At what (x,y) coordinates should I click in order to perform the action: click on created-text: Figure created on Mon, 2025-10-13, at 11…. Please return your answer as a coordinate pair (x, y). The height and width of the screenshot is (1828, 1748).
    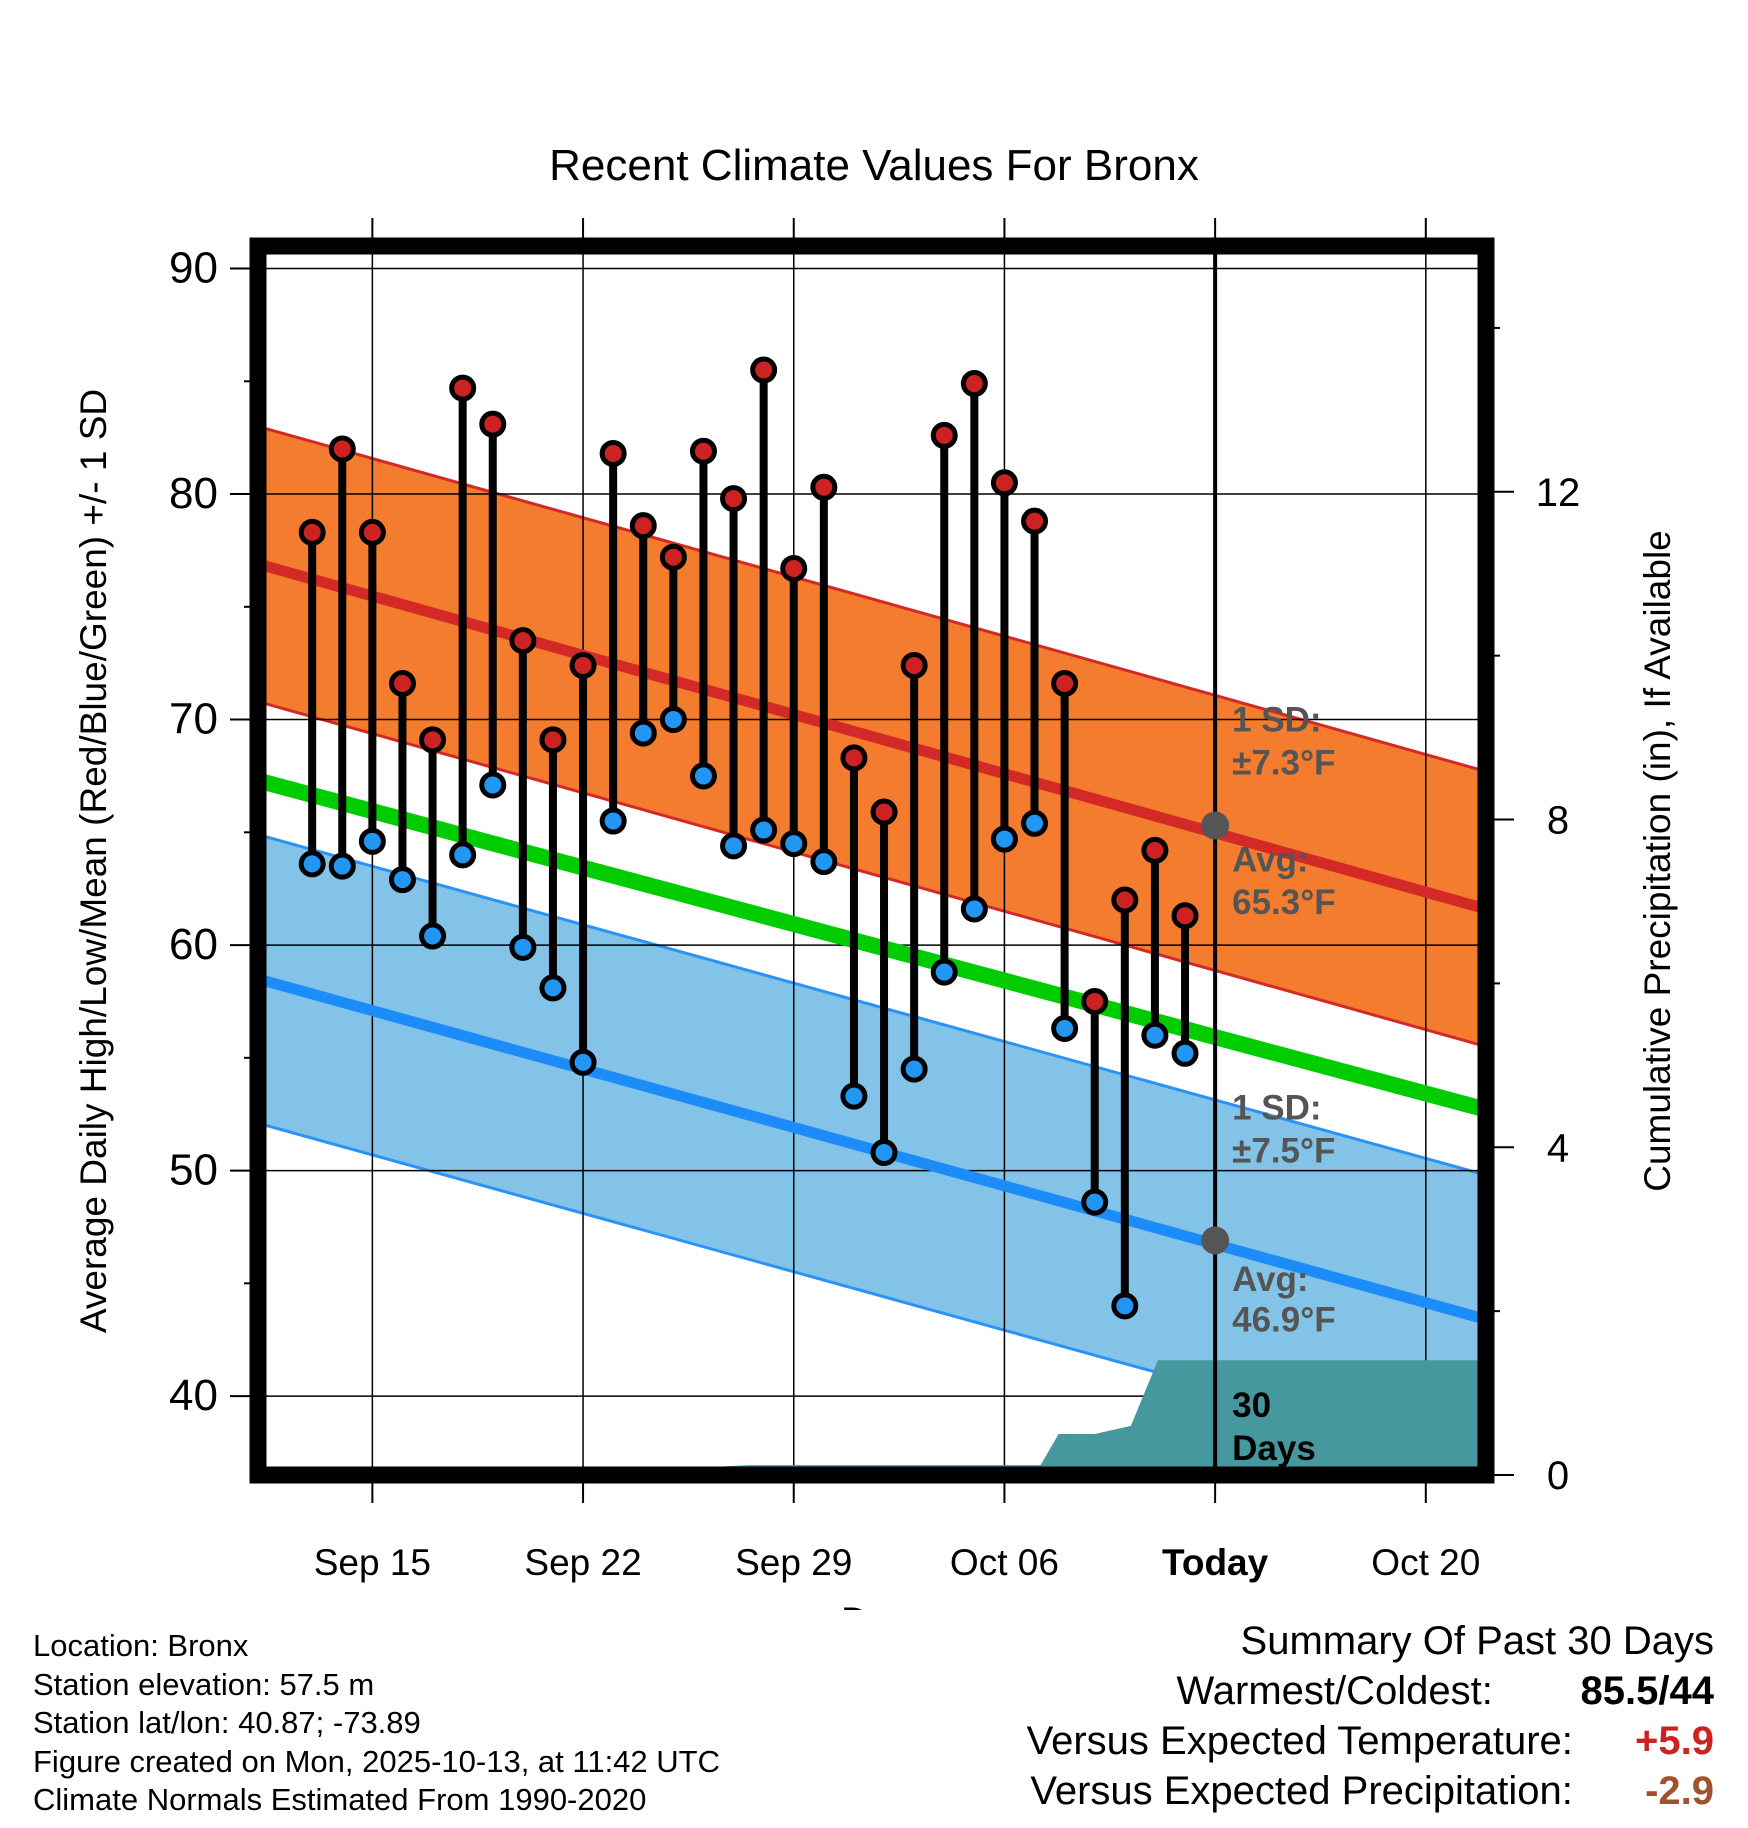
    Looking at the image, I should click on (376, 1761).